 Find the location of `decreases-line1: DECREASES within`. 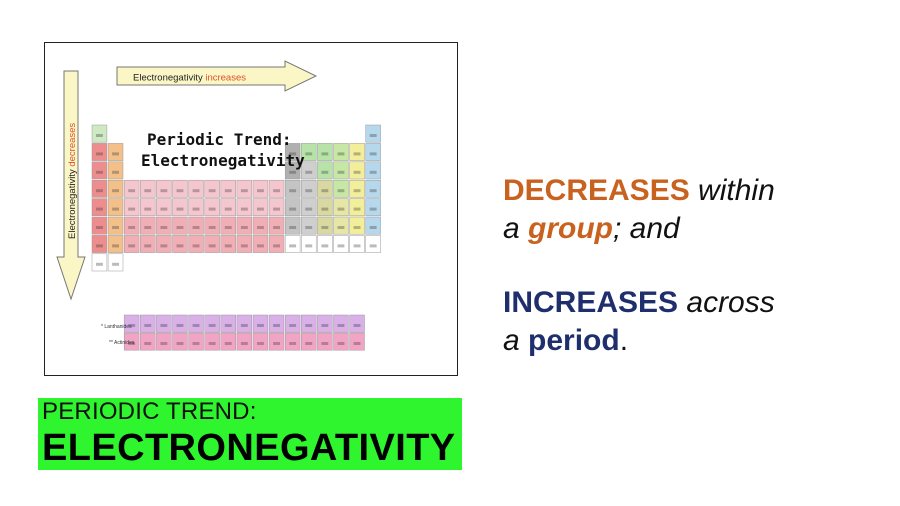

decreases-line1: DECREASES within is located at coordinates (693, 191).